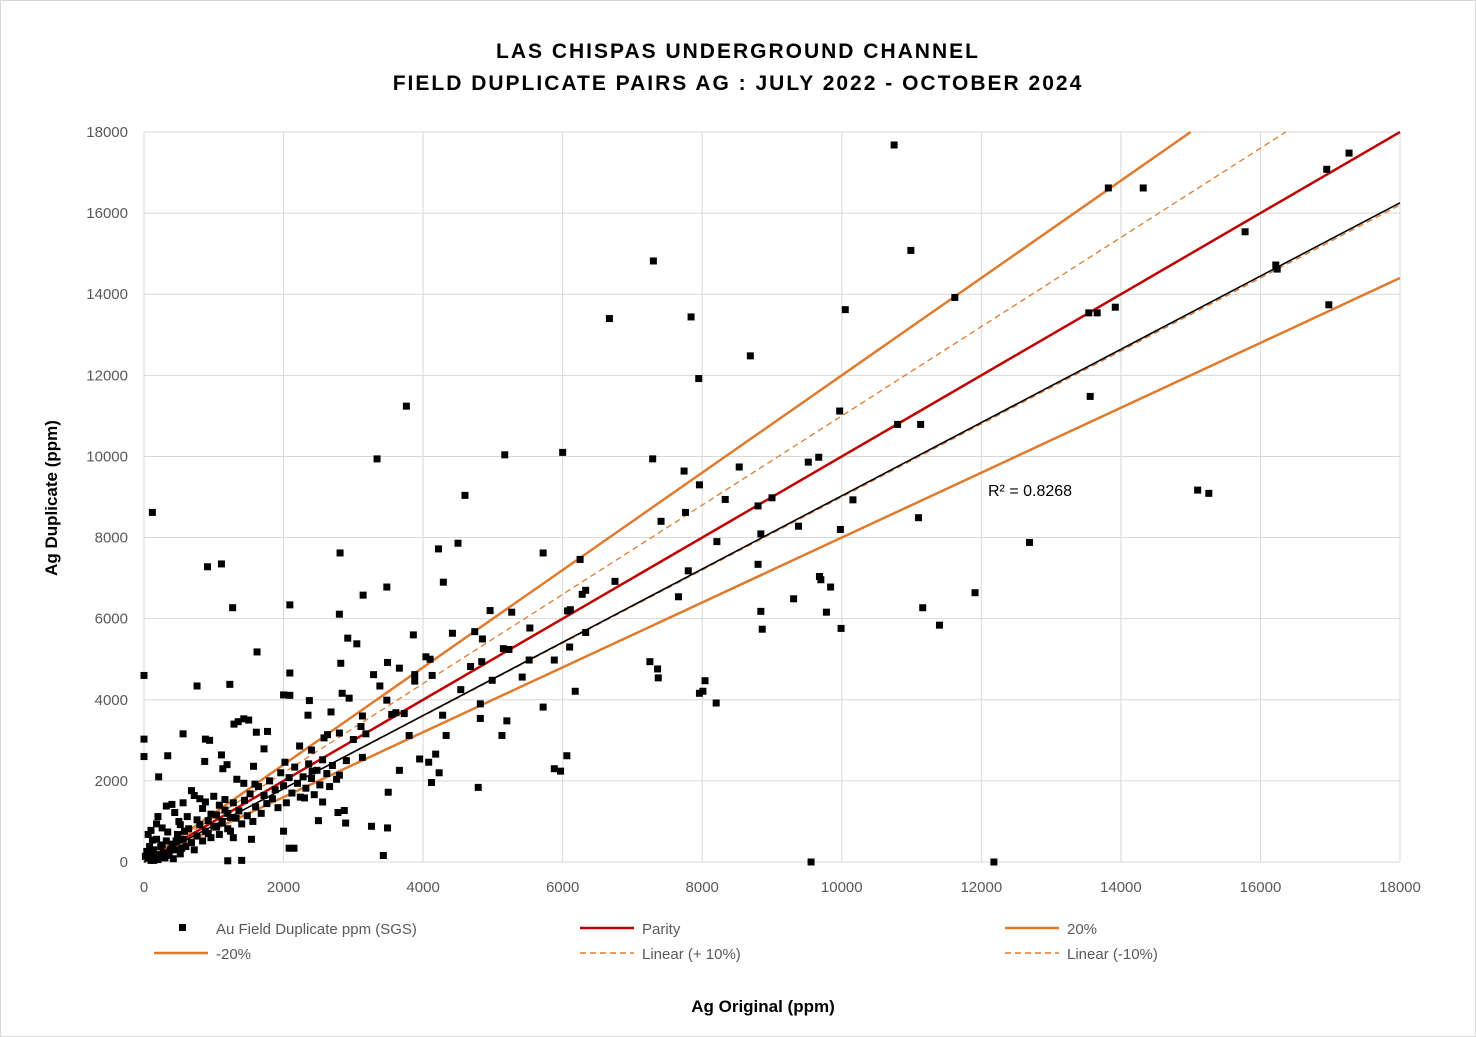  What do you see at coordinates (111, 538) in the screenshot?
I see `y-tick-label: 8000` at bounding box center [111, 538].